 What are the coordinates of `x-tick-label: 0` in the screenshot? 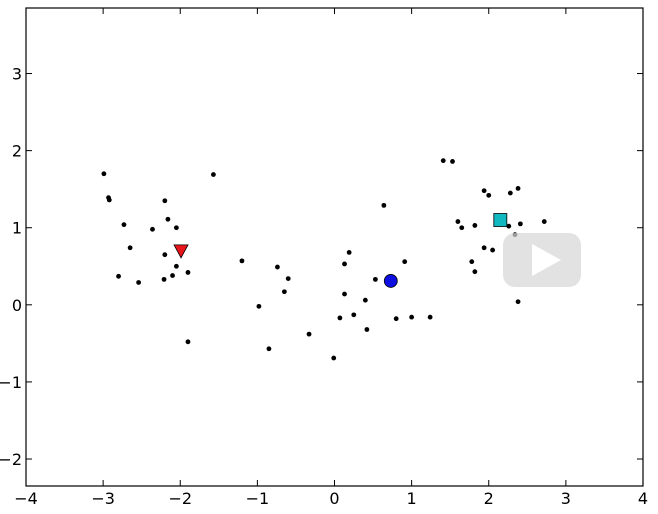 It's located at (334, 498).